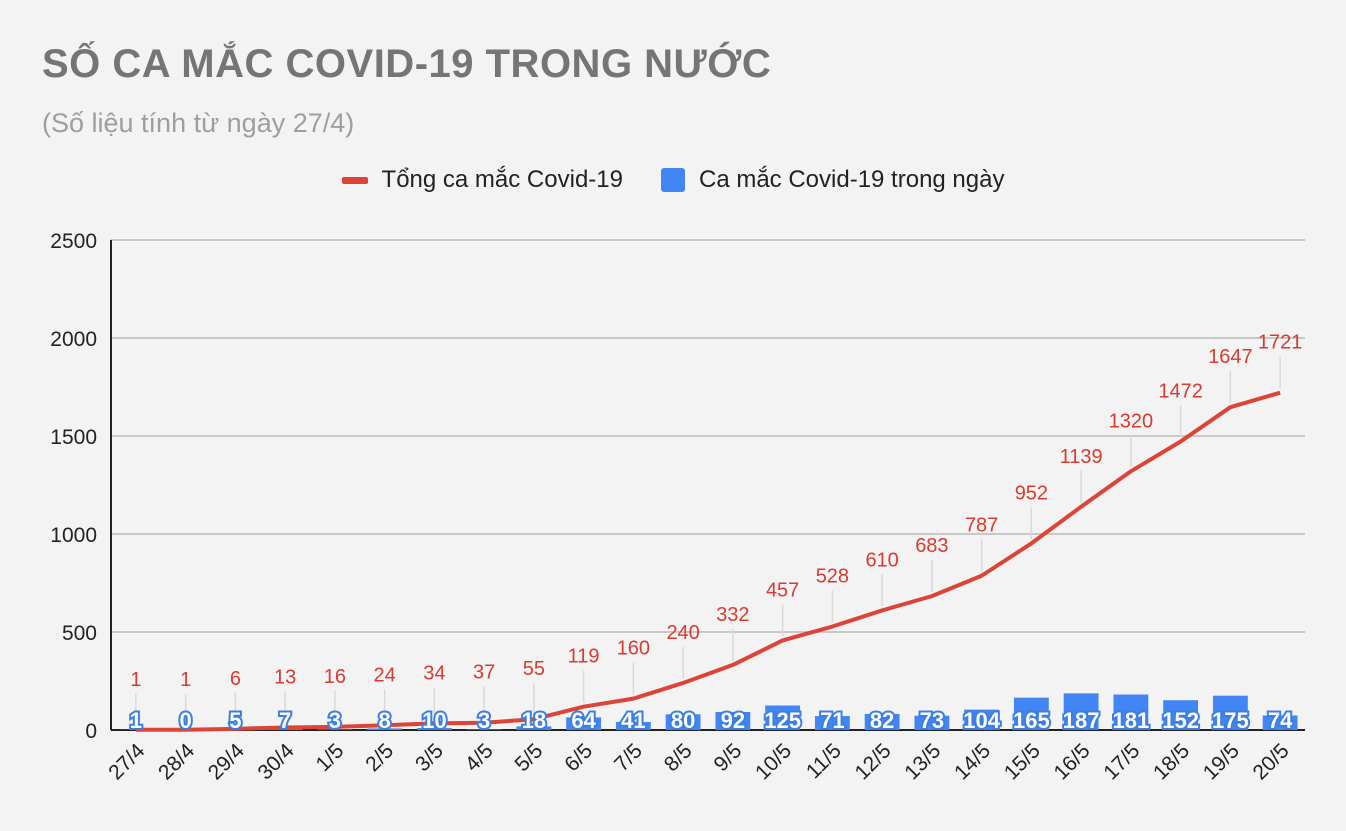 This screenshot has width=1346, height=831. What do you see at coordinates (1171, 761) in the screenshot?
I see `x-tick-label: 18/5` at bounding box center [1171, 761].